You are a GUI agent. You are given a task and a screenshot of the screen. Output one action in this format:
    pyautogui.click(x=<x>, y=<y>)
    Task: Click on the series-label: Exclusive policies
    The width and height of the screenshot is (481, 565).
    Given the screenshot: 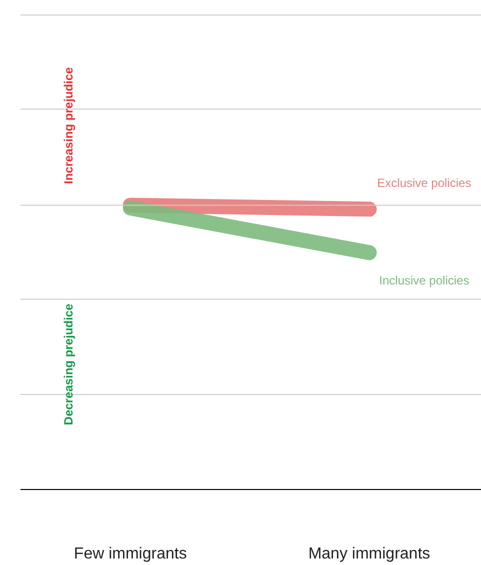 What is the action you would take?
    pyautogui.click(x=424, y=183)
    